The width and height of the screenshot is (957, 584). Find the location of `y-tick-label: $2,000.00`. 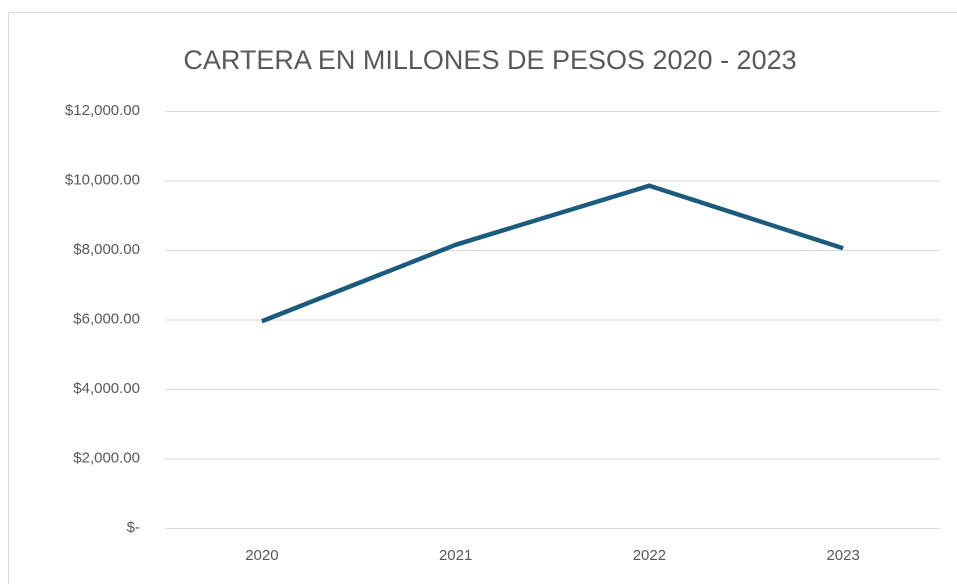

y-tick-label: $2,000.00 is located at coordinates (106, 457).